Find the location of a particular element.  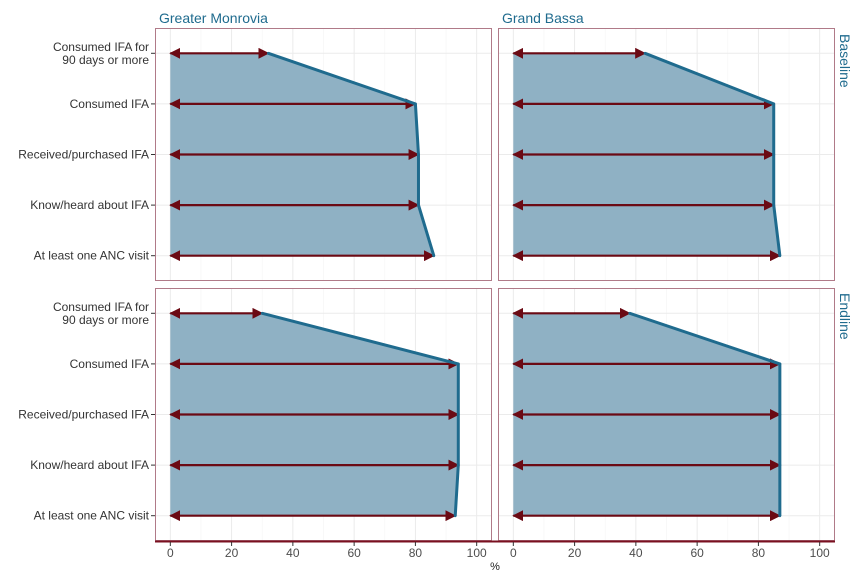

facet-column-label: Greater Monrovia is located at coordinates (213, 18).